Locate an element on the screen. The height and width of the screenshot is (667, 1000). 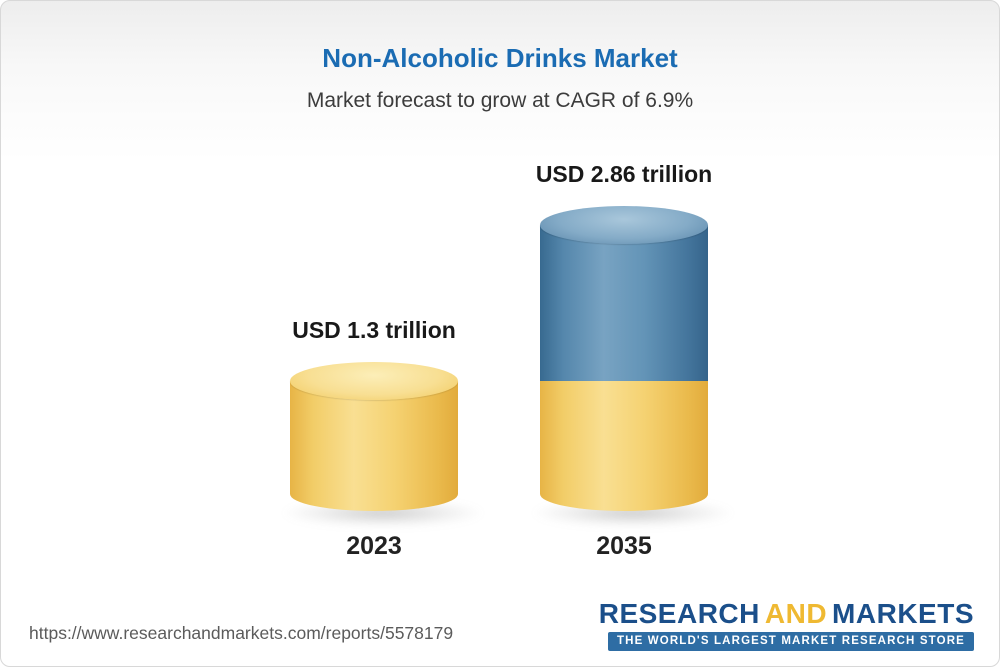
cylinder-2023-body is located at coordinates (374, 446).